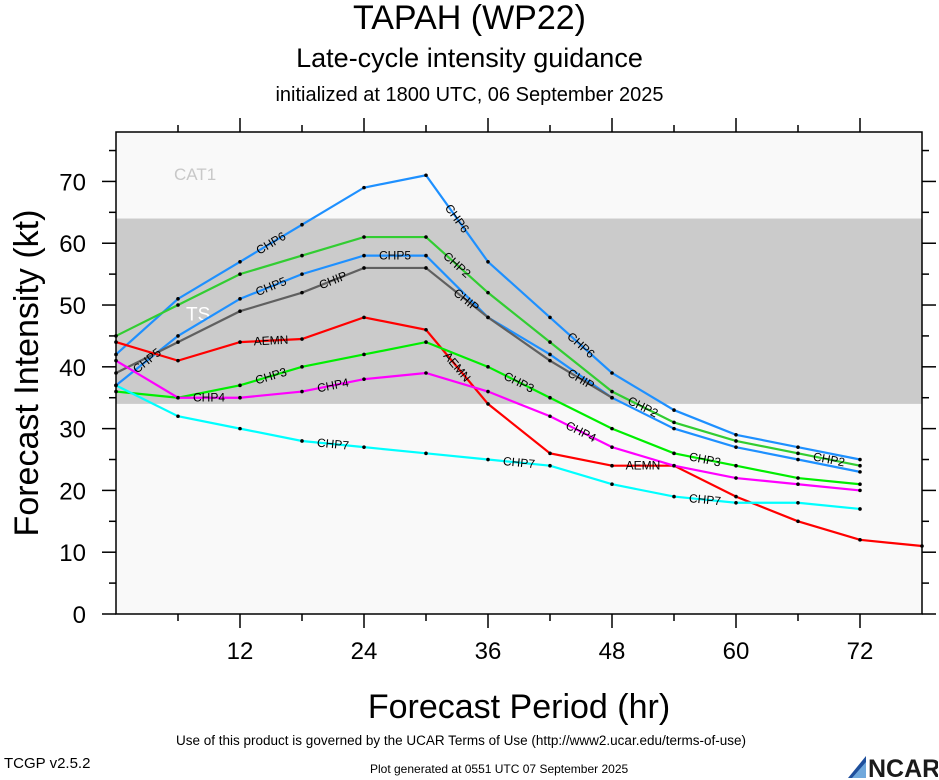 This screenshot has height=780, width=939. What do you see at coordinates (270, 341) in the screenshot?
I see `series-label: AEMN` at bounding box center [270, 341].